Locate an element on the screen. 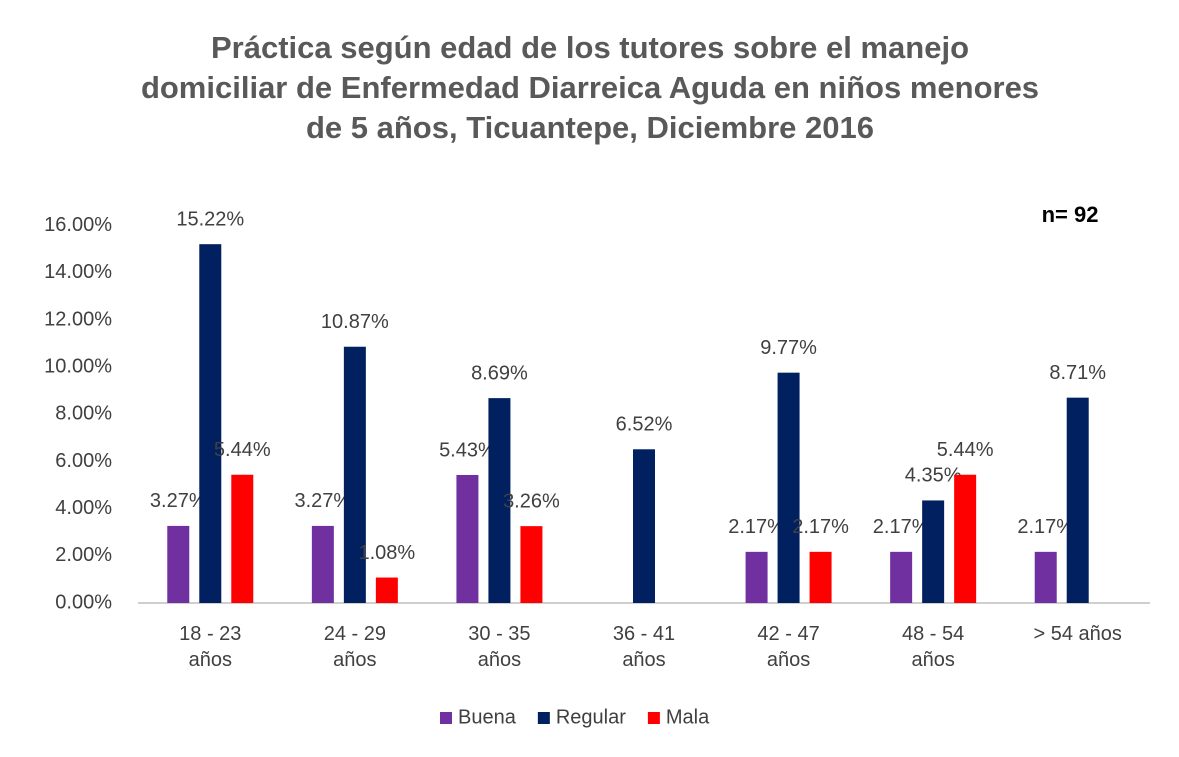 This screenshot has width=1179, height=757. y-tick-label: 8.00% is located at coordinates (83, 414).